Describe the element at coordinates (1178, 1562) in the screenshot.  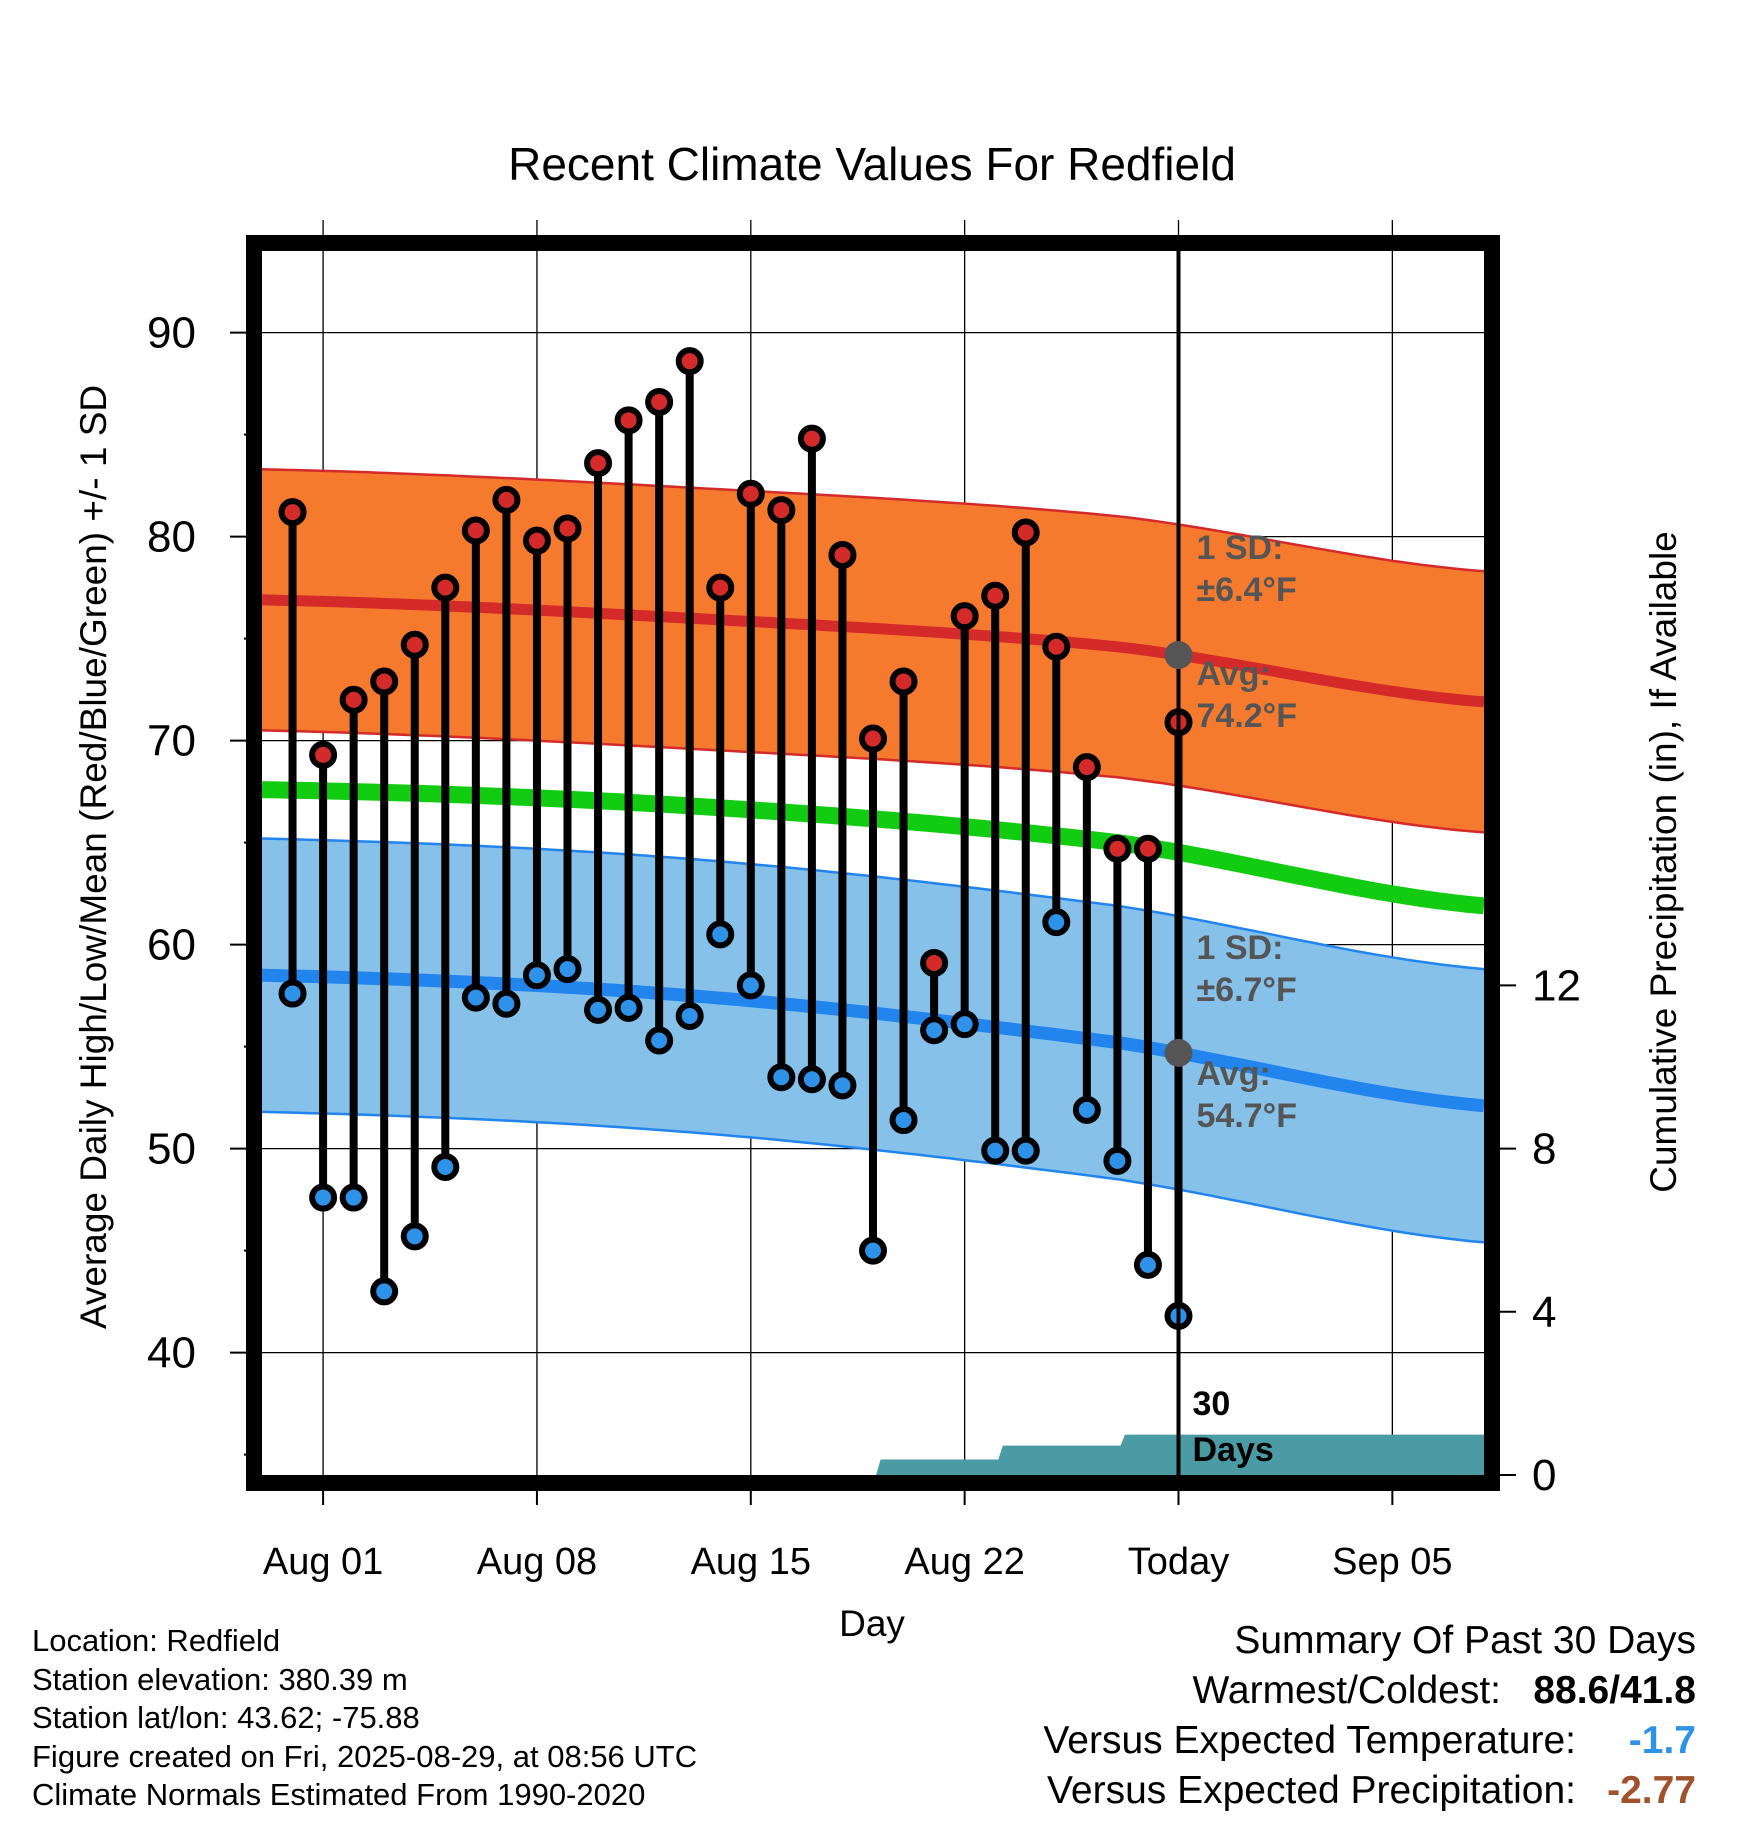
I see `x-tick-label: Today` at that location.